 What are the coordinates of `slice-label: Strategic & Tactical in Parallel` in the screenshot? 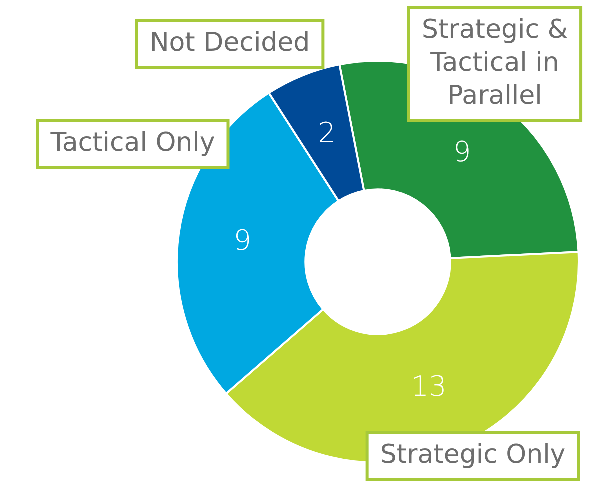 It's located at (495, 62).